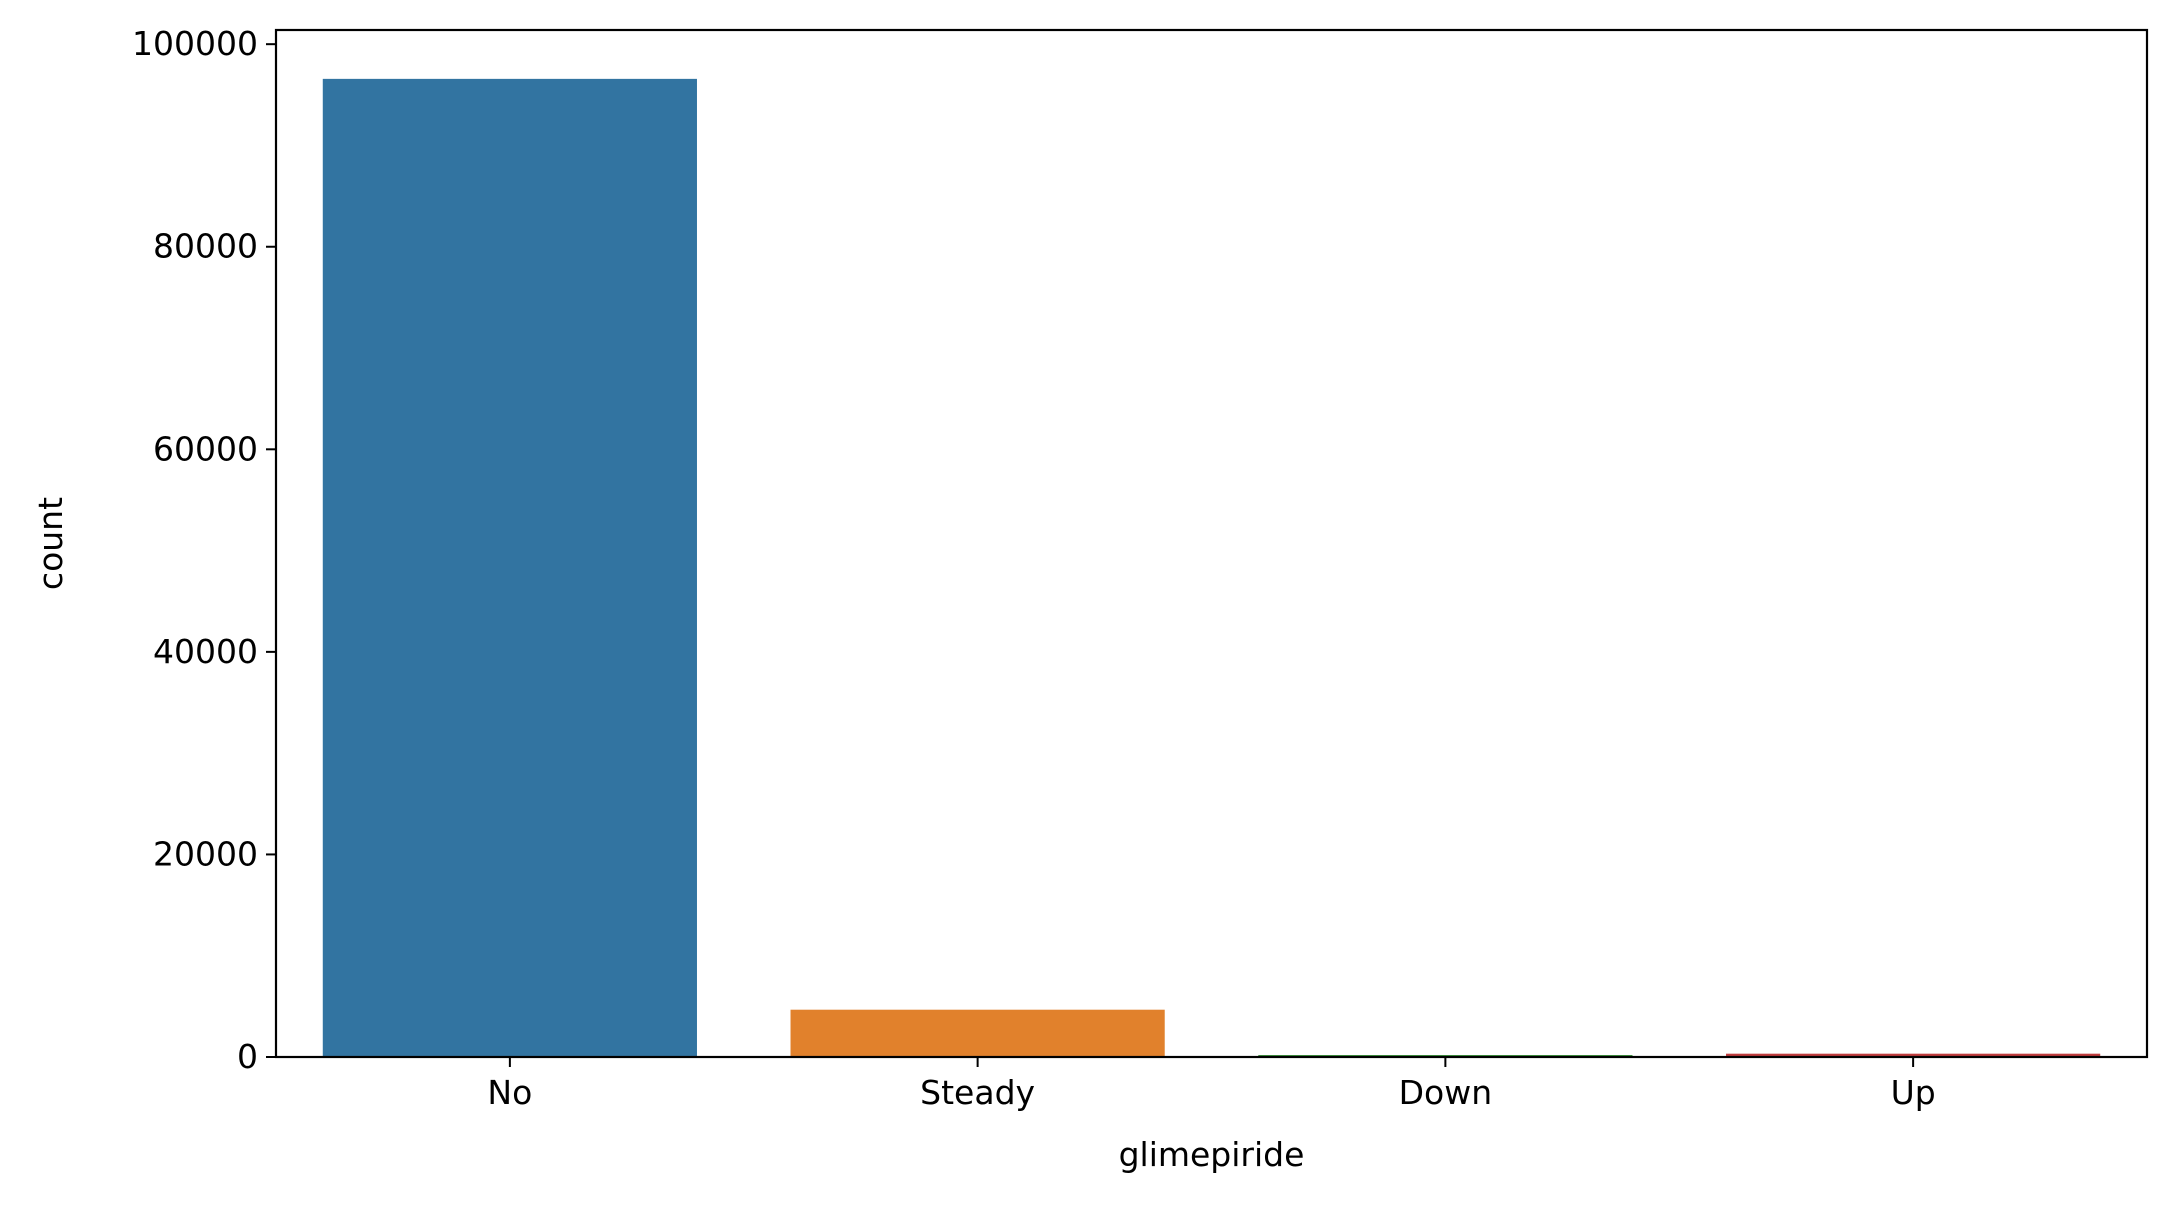 Image resolution: width=2164 pixels, height=1210 pixels. I want to click on y-tick-label: 0, so click(247, 1056).